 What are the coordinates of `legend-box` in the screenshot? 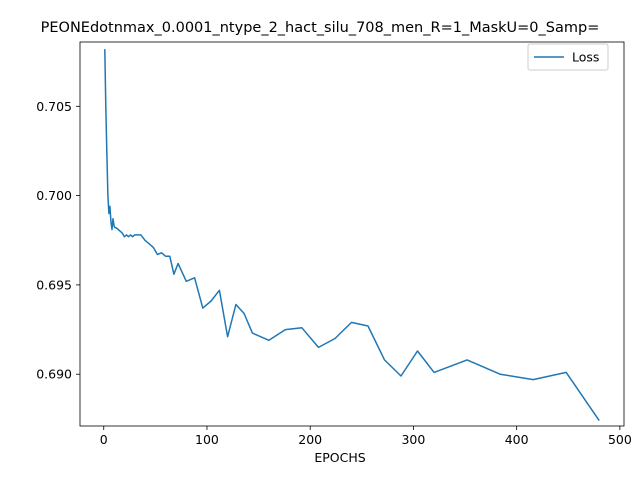 It's located at (568, 57).